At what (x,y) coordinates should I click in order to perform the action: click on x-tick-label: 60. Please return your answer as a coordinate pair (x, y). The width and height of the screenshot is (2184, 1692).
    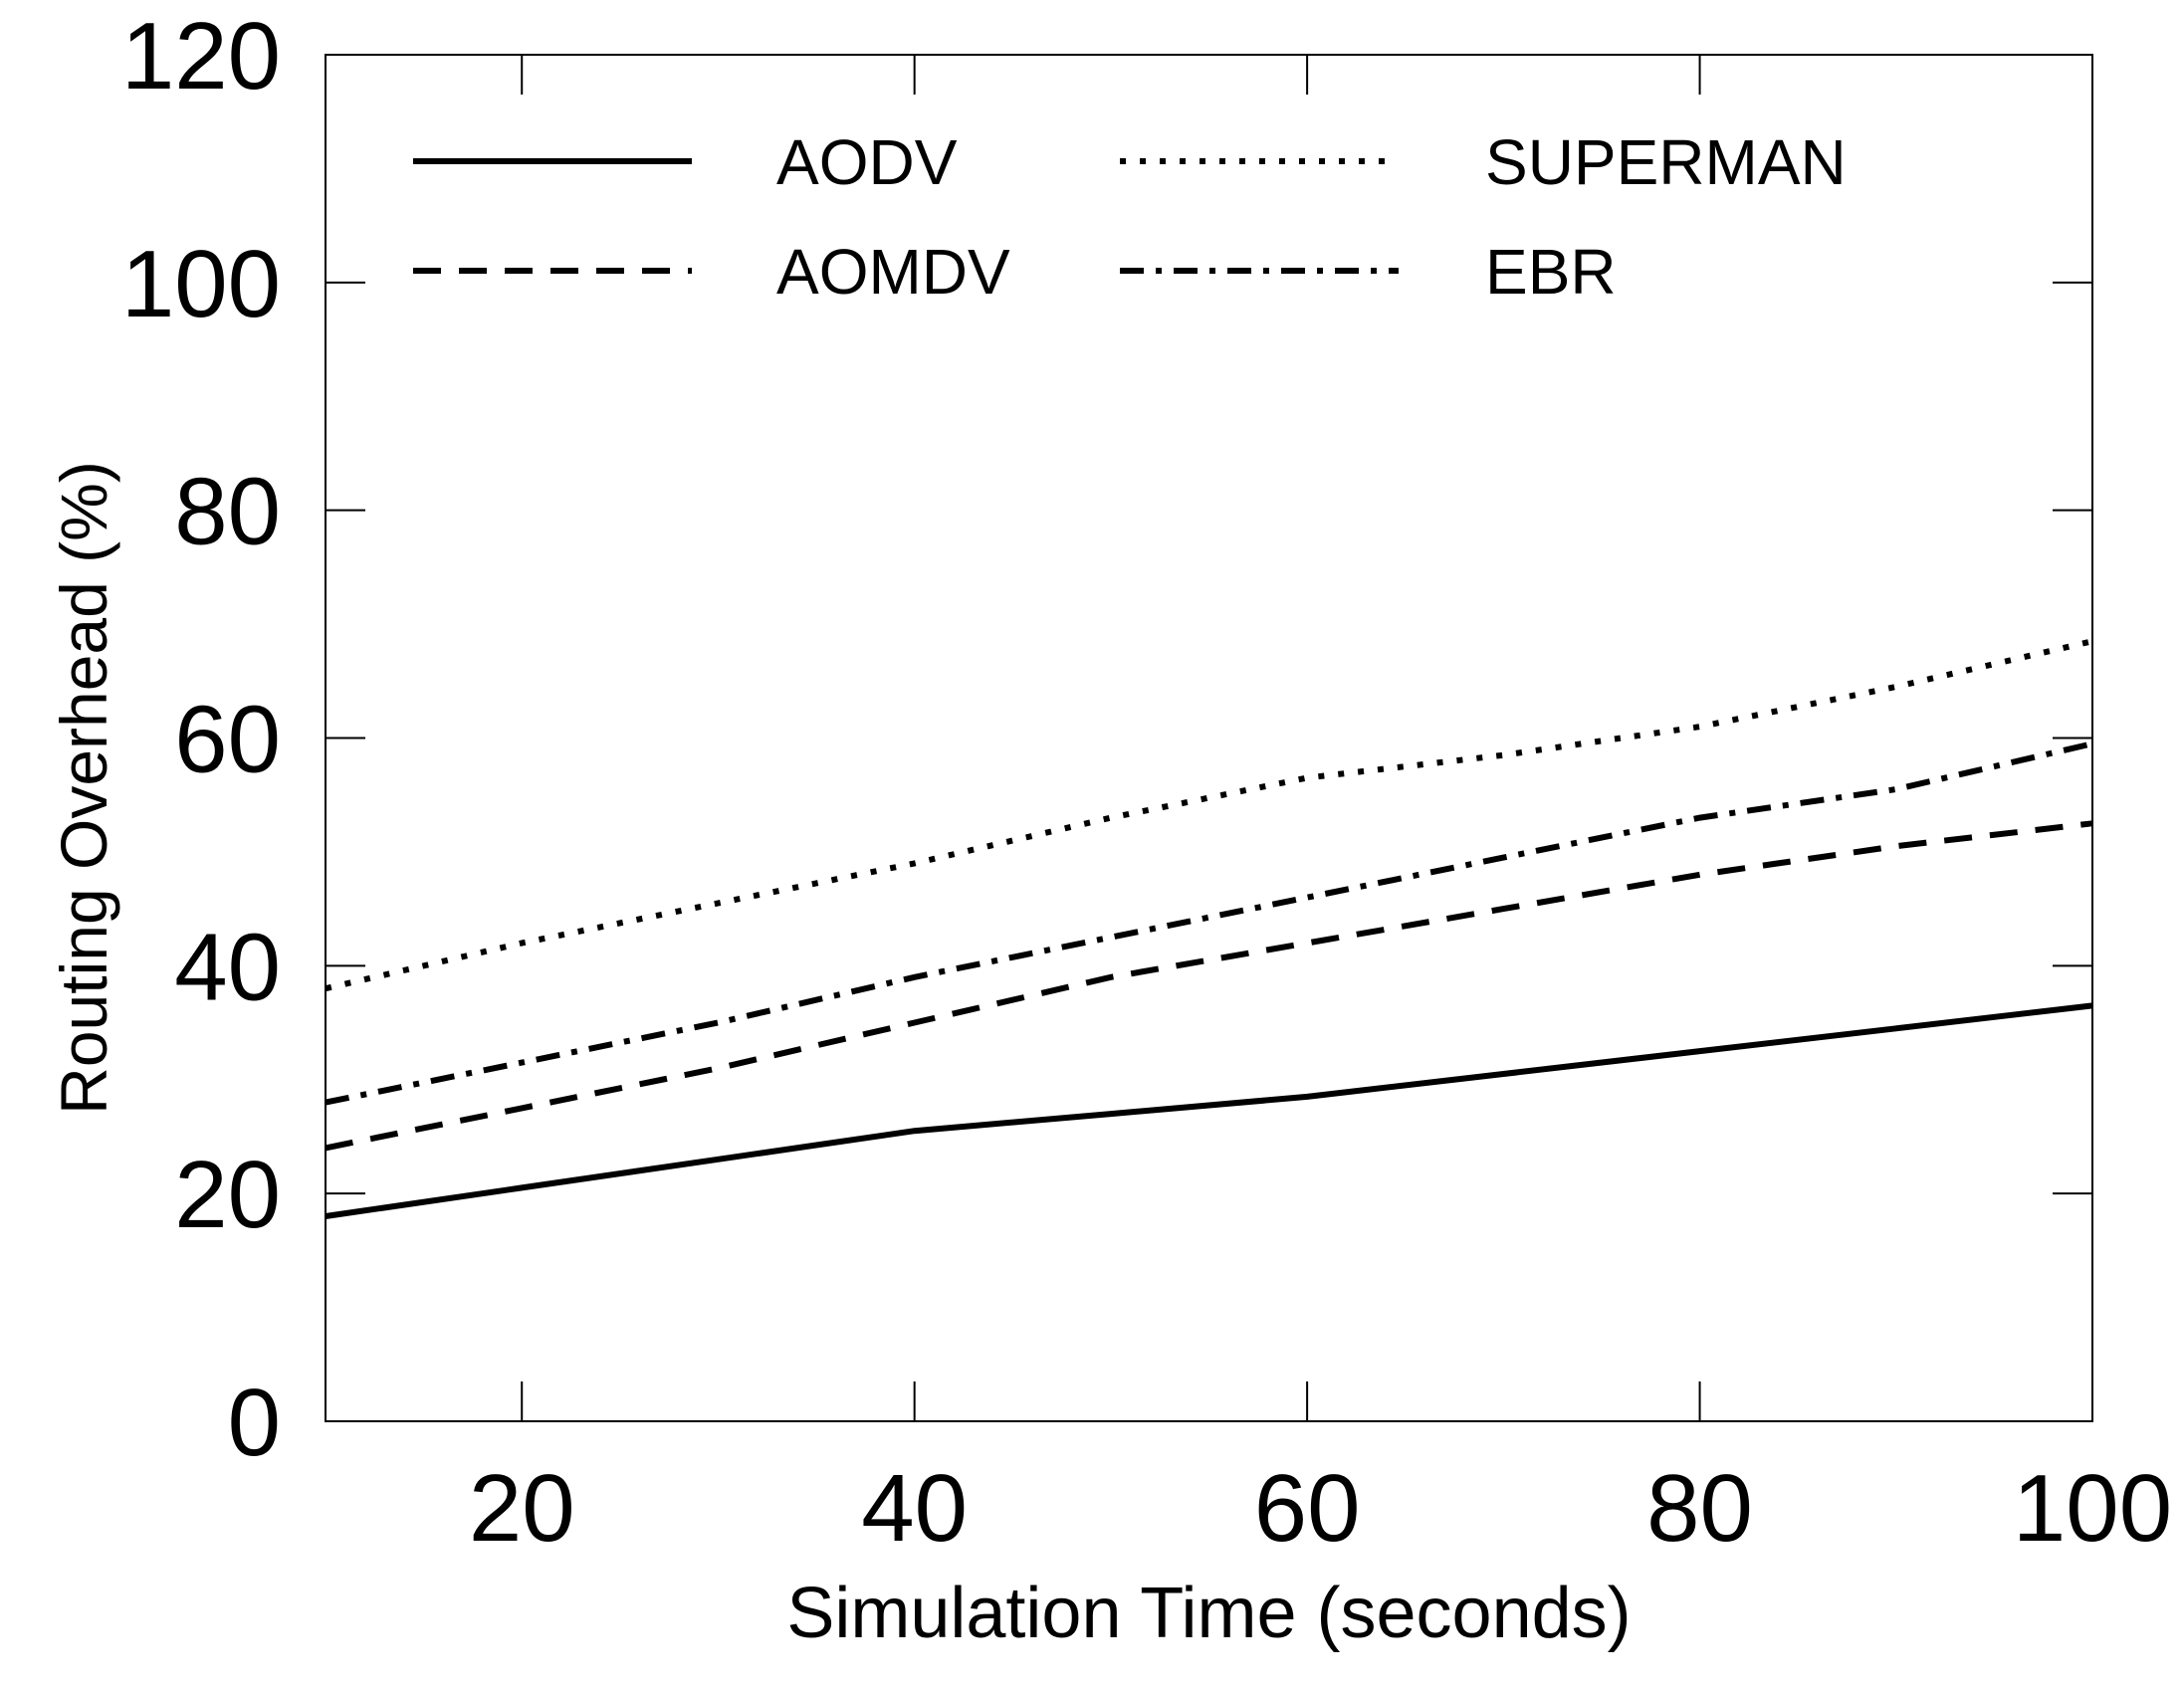
    Looking at the image, I should click on (1307, 1508).